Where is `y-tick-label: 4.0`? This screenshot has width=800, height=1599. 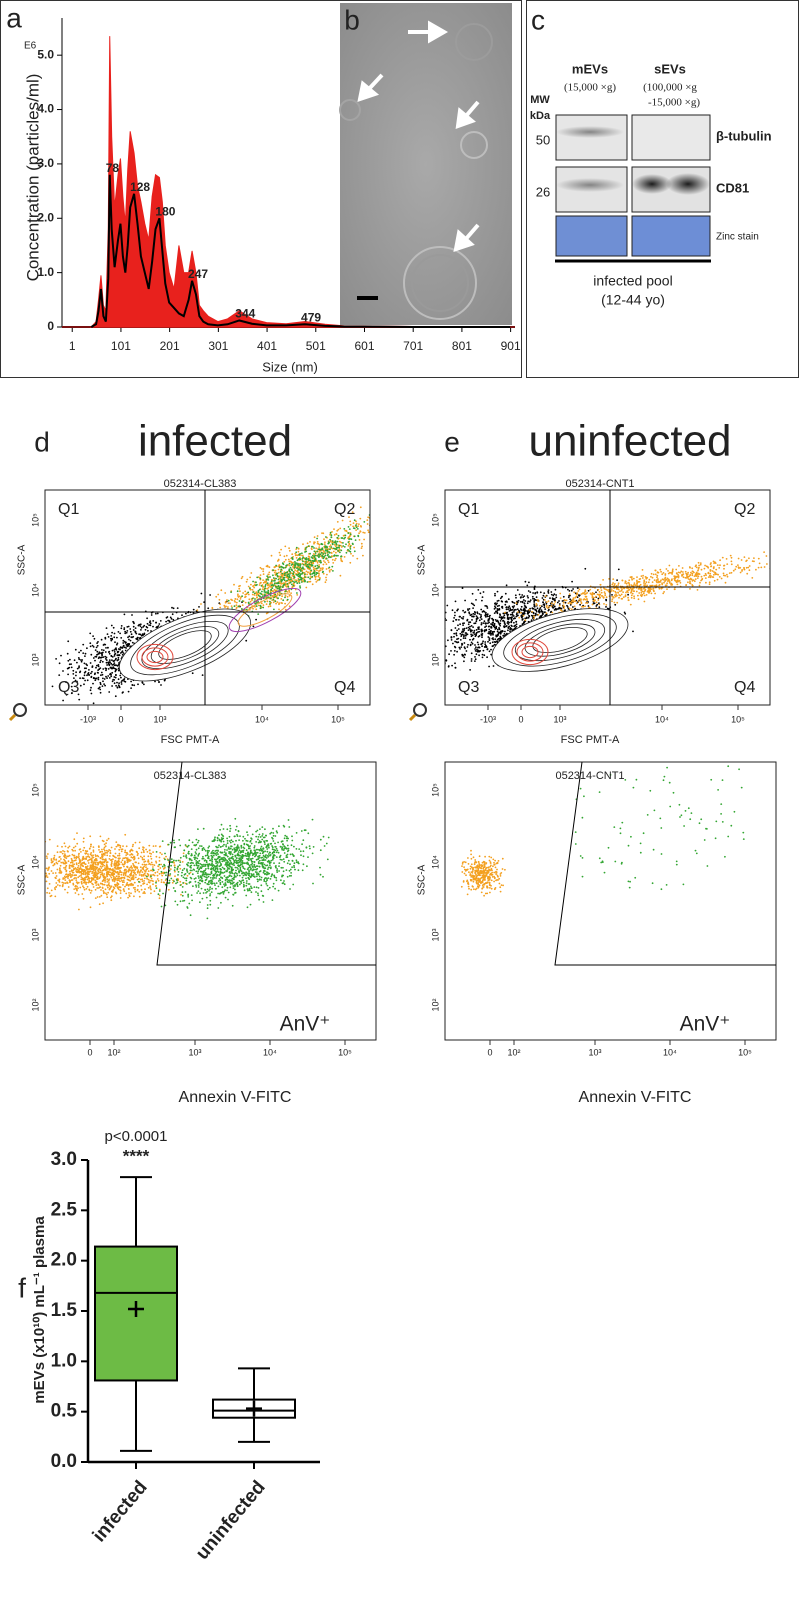
y-tick-label: 4.0 is located at coordinates (45, 109).